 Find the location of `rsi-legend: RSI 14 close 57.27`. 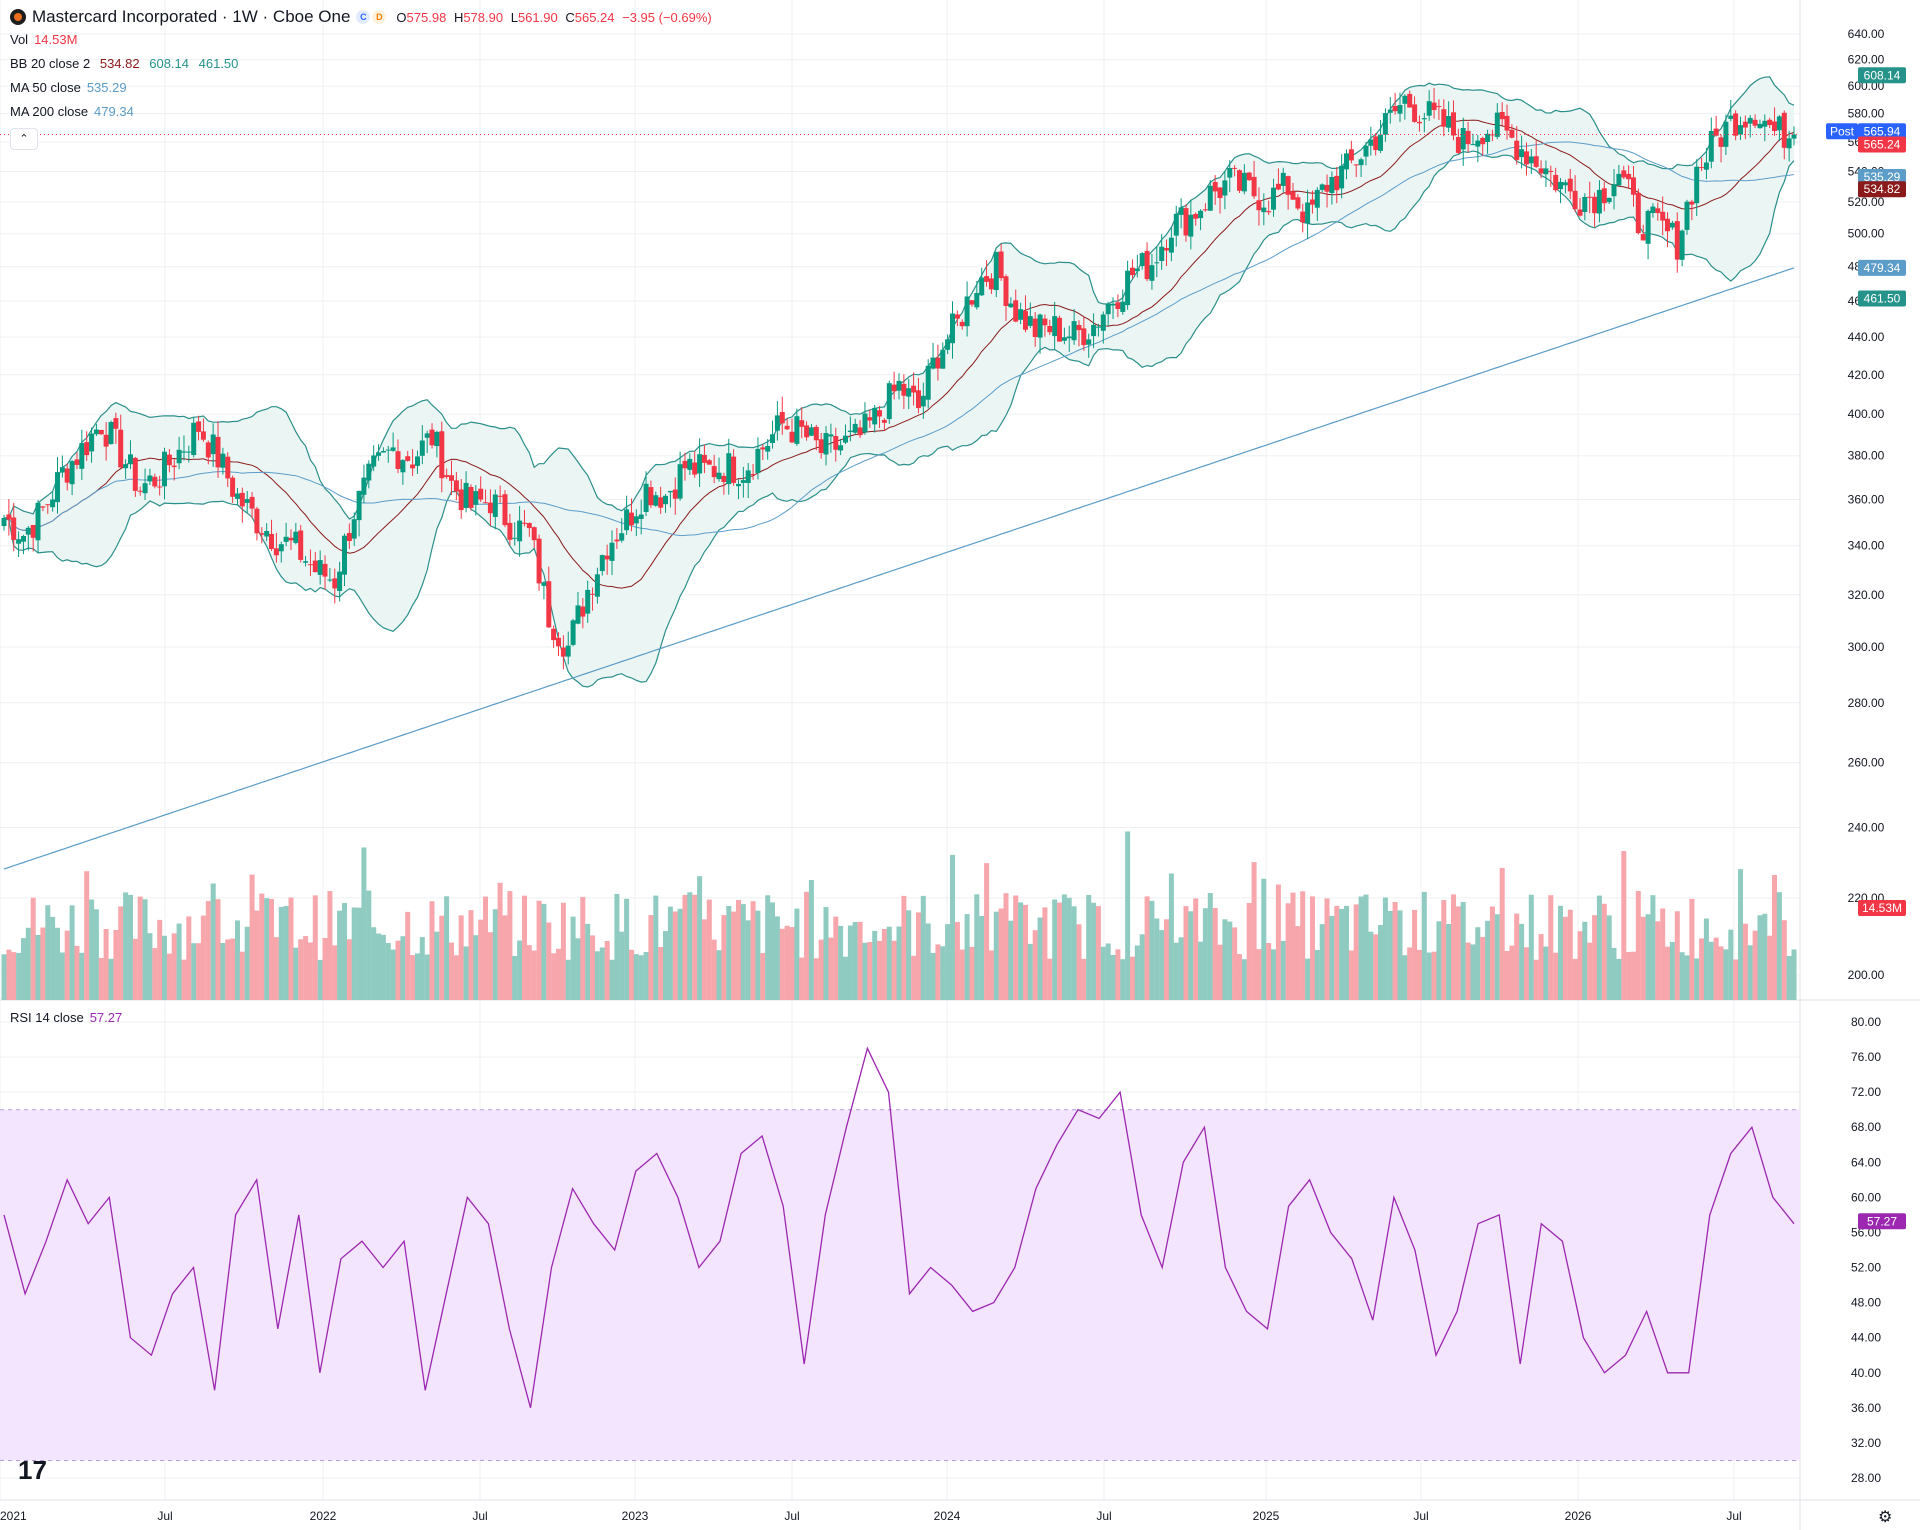

rsi-legend: RSI 14 close 57.27 is located at coordinates (66, 1017).